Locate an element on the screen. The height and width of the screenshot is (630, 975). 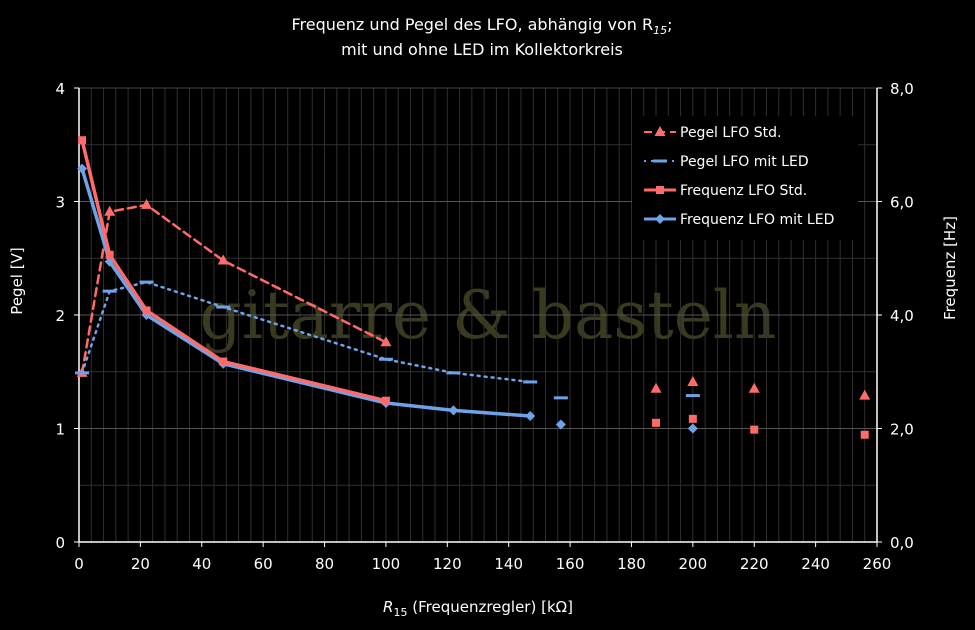
y-left-tick-label: 1 is located at coordinates (60, 430).